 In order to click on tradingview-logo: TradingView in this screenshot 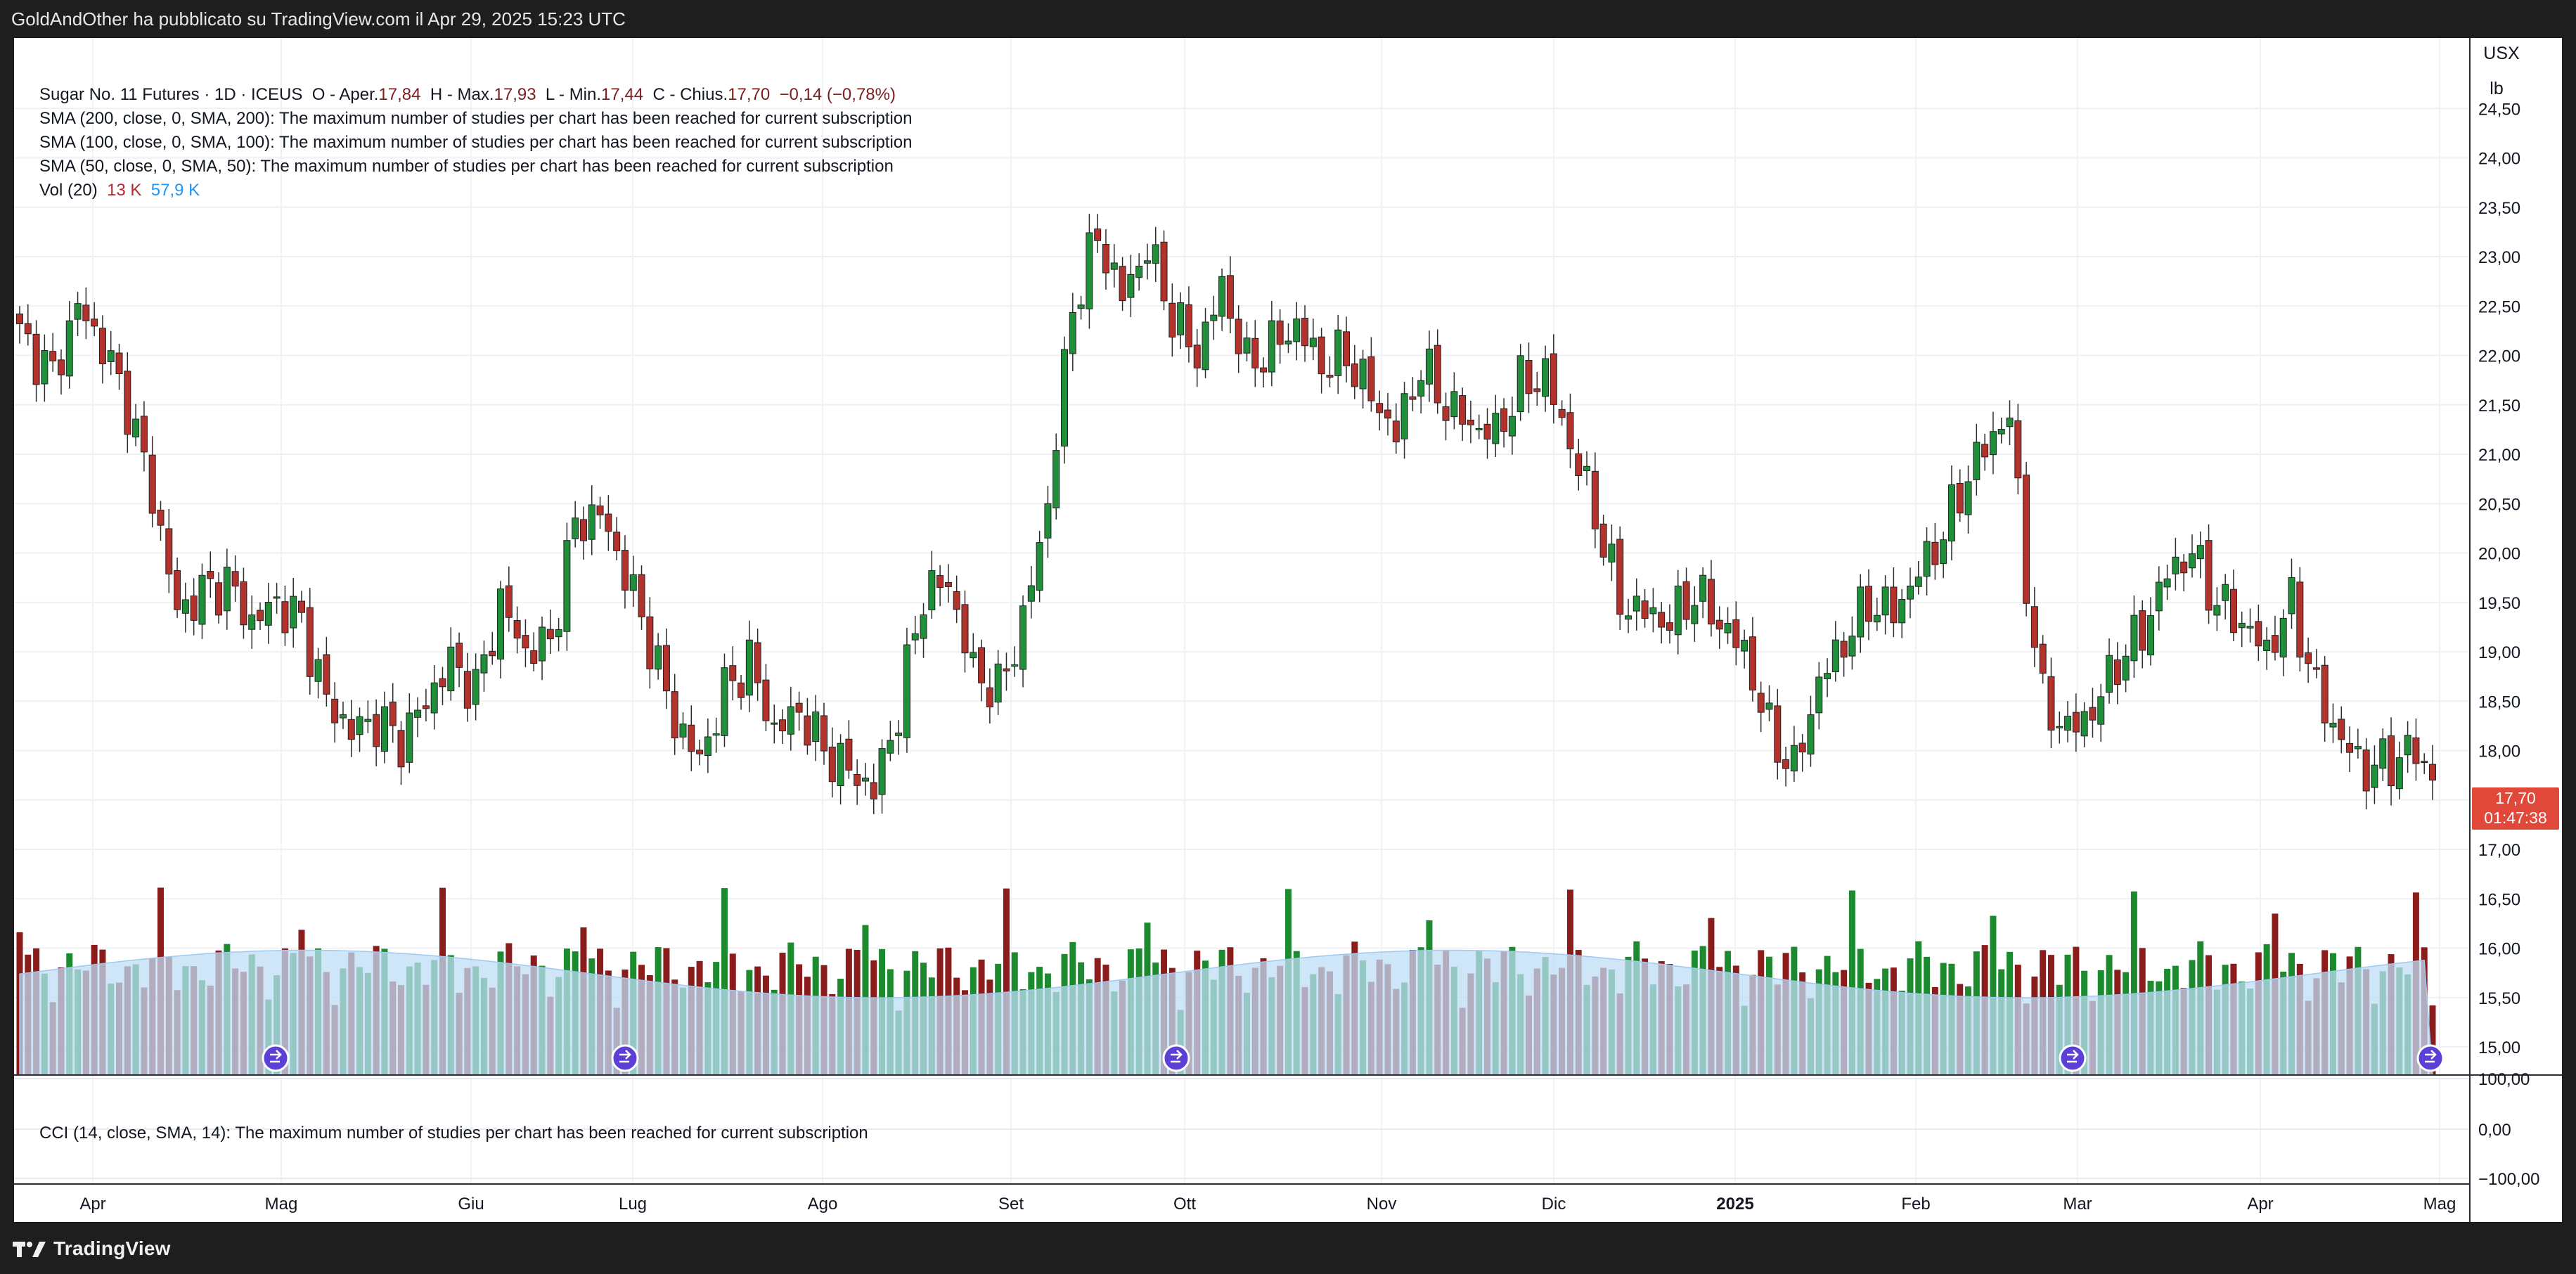, I will do `click(92, 1249)`.